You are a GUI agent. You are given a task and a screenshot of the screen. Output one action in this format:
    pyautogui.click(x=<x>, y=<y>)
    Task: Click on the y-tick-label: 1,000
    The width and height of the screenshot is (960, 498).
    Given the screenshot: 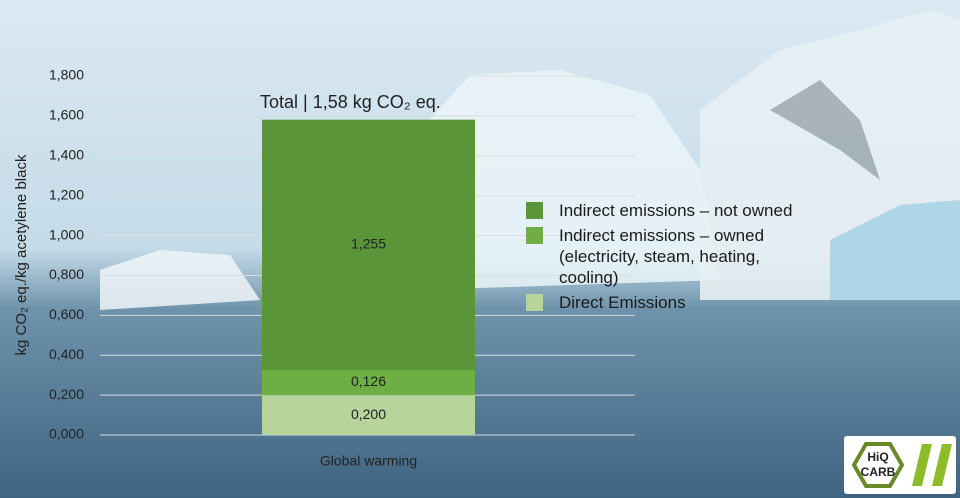 What is the action you would take?
    pyautogui.click(x=66, y=234)
    